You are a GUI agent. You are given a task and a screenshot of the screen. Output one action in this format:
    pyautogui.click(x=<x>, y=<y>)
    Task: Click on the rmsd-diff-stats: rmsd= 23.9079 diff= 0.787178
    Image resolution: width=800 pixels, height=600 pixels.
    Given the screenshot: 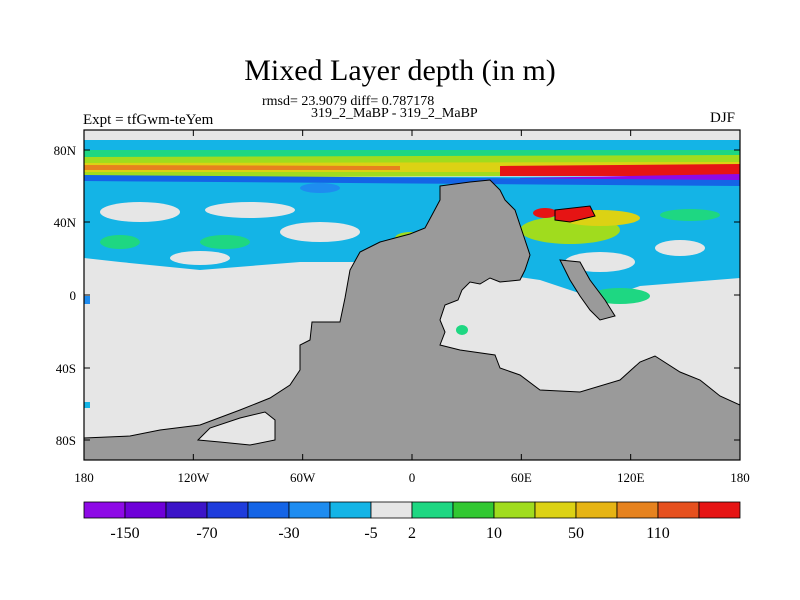 What is the action you would take?
    pyautogui.click(x=348, y=101)
    